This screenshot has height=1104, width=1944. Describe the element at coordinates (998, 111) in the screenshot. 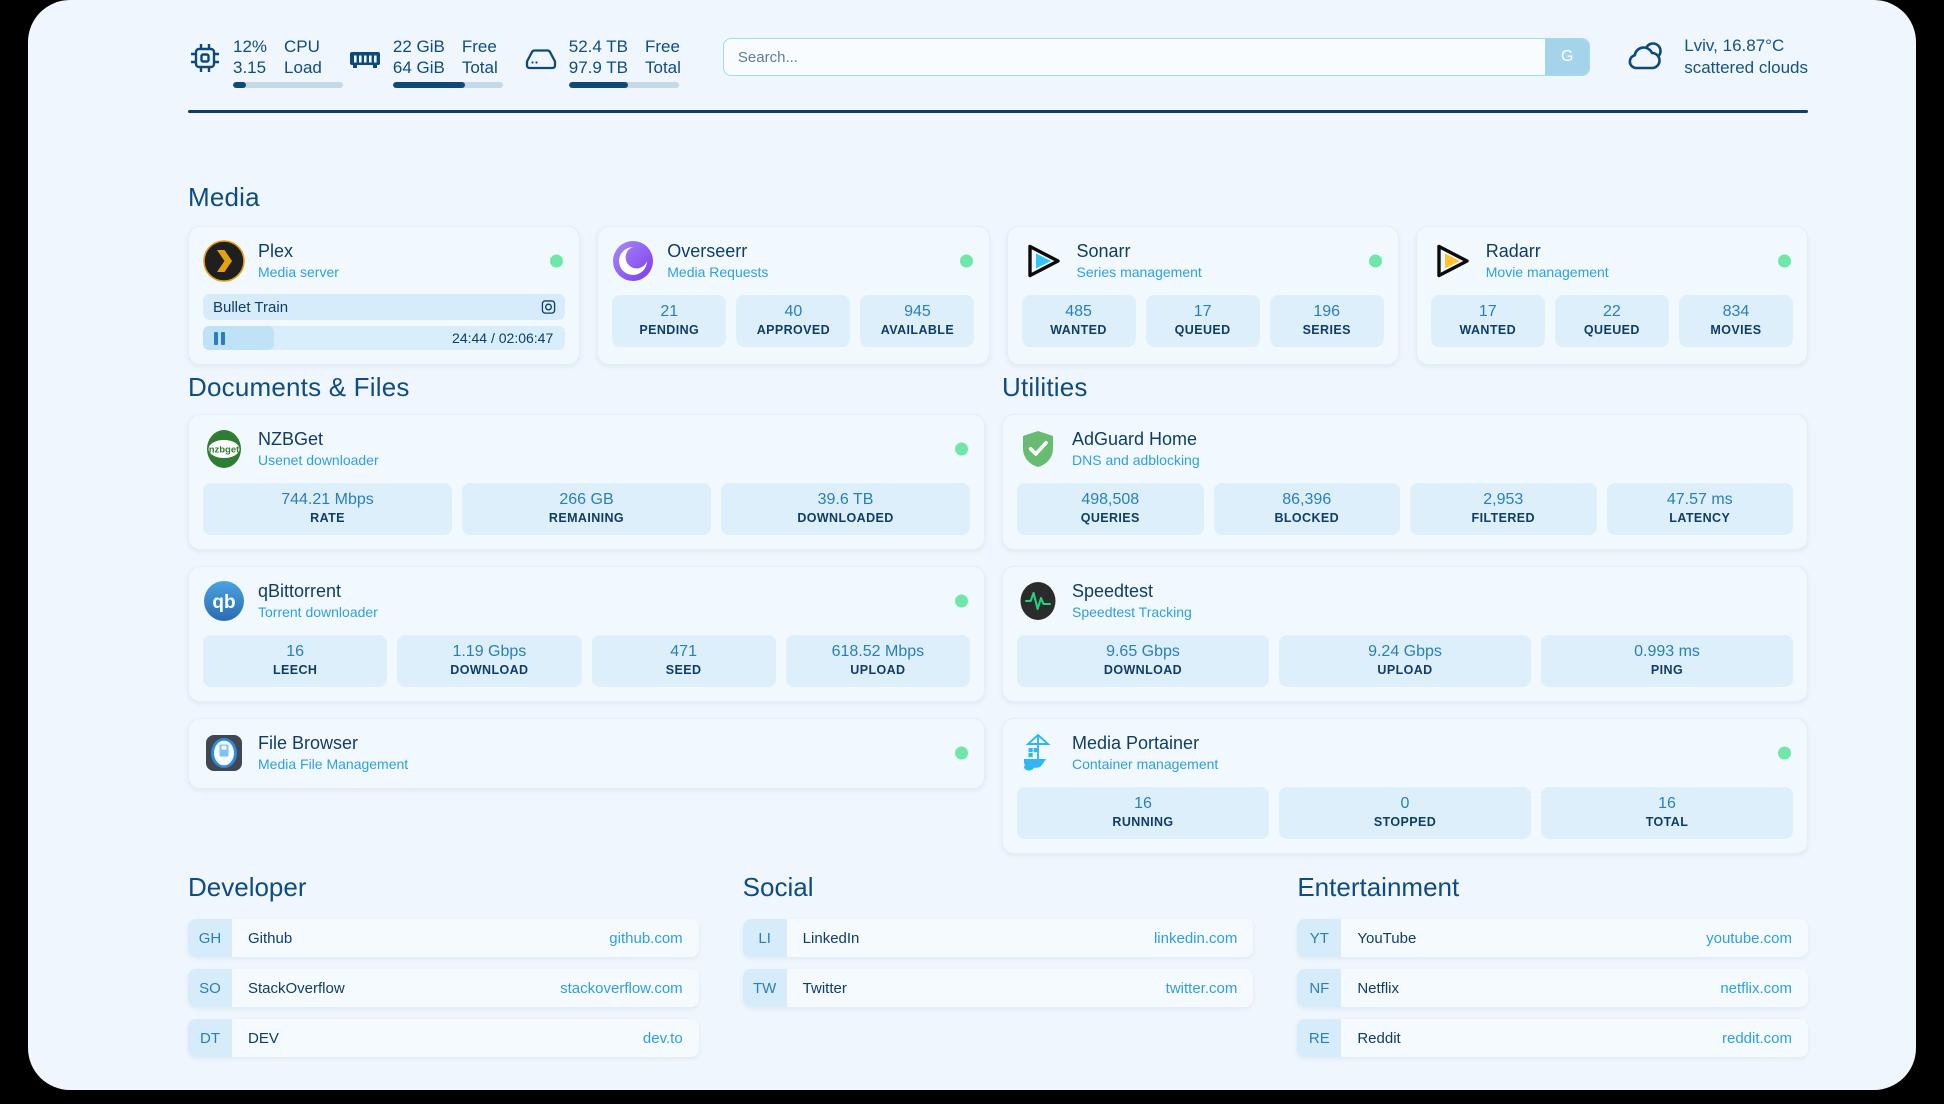

I see `header-divider` at that location.